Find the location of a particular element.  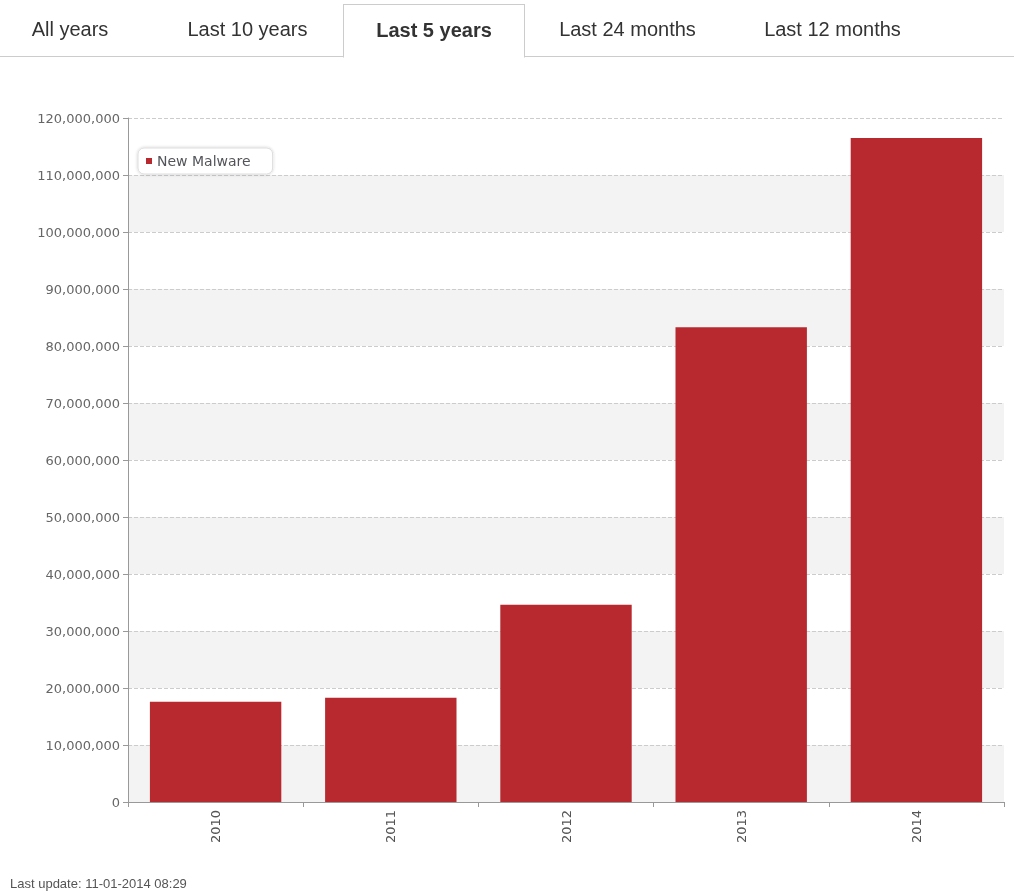

y-tick-label: 10,000,000 is located at coordinates (82, 745).